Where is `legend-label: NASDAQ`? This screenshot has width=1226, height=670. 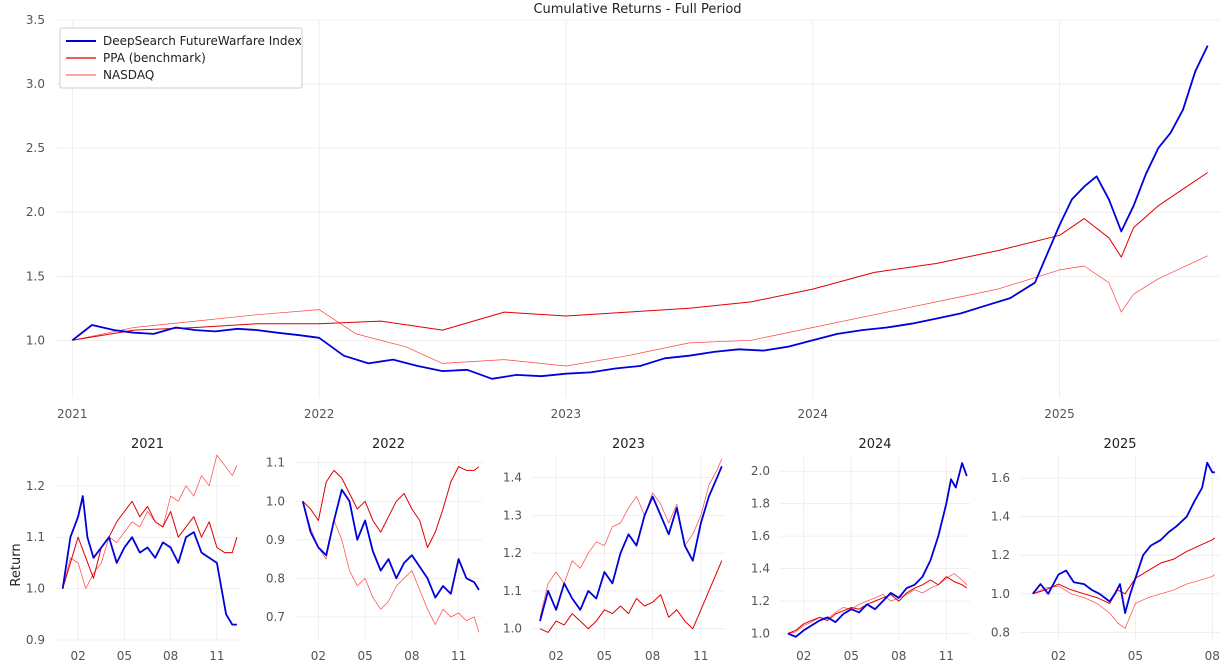
legend-label: NASDAQ is located at coordinates (128, 75).